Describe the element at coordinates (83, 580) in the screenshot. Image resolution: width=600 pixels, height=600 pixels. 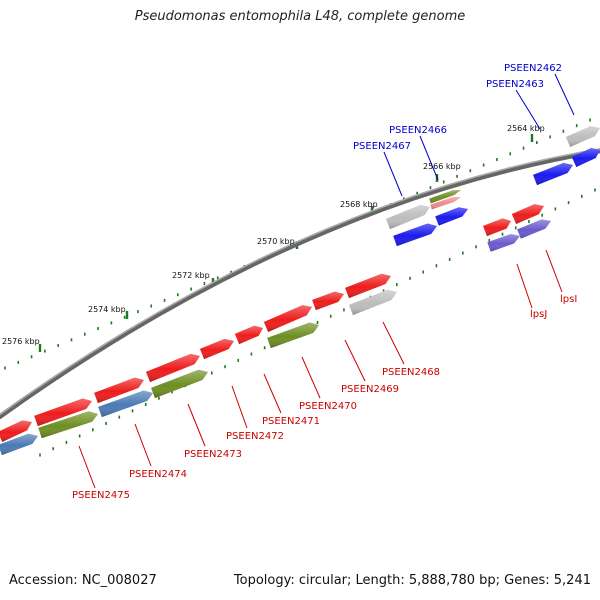
I see `accession-text: Accession: NC_008027` at that location.